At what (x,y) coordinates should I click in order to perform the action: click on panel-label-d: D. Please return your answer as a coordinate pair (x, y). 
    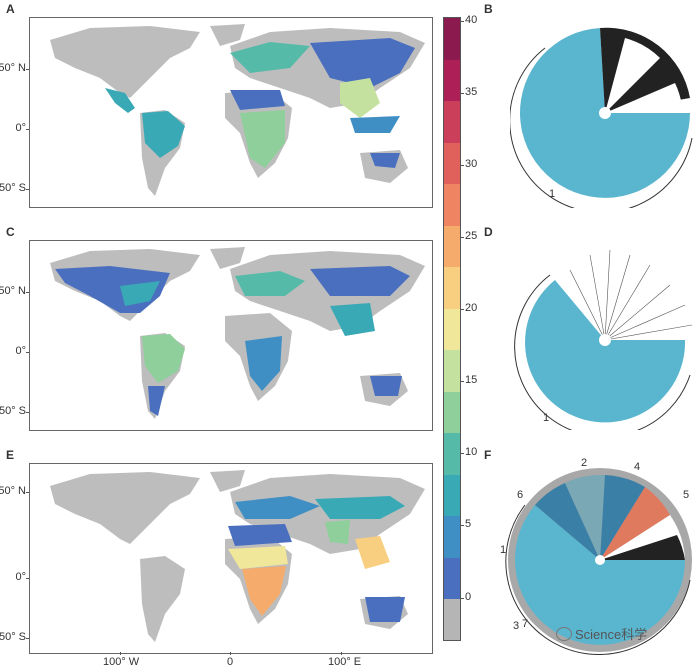
    Looking at the image, I should click on (488, 232).